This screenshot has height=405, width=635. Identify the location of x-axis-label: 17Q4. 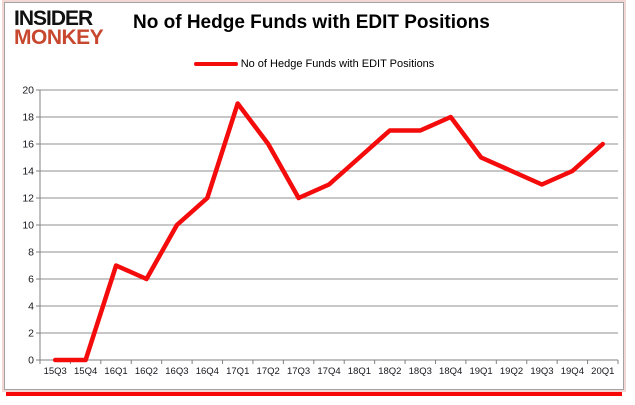
(328, 371).